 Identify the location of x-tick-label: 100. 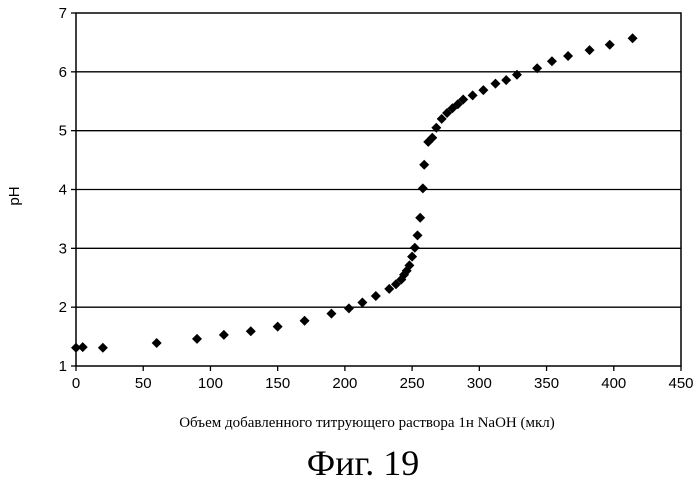
(210, 383).